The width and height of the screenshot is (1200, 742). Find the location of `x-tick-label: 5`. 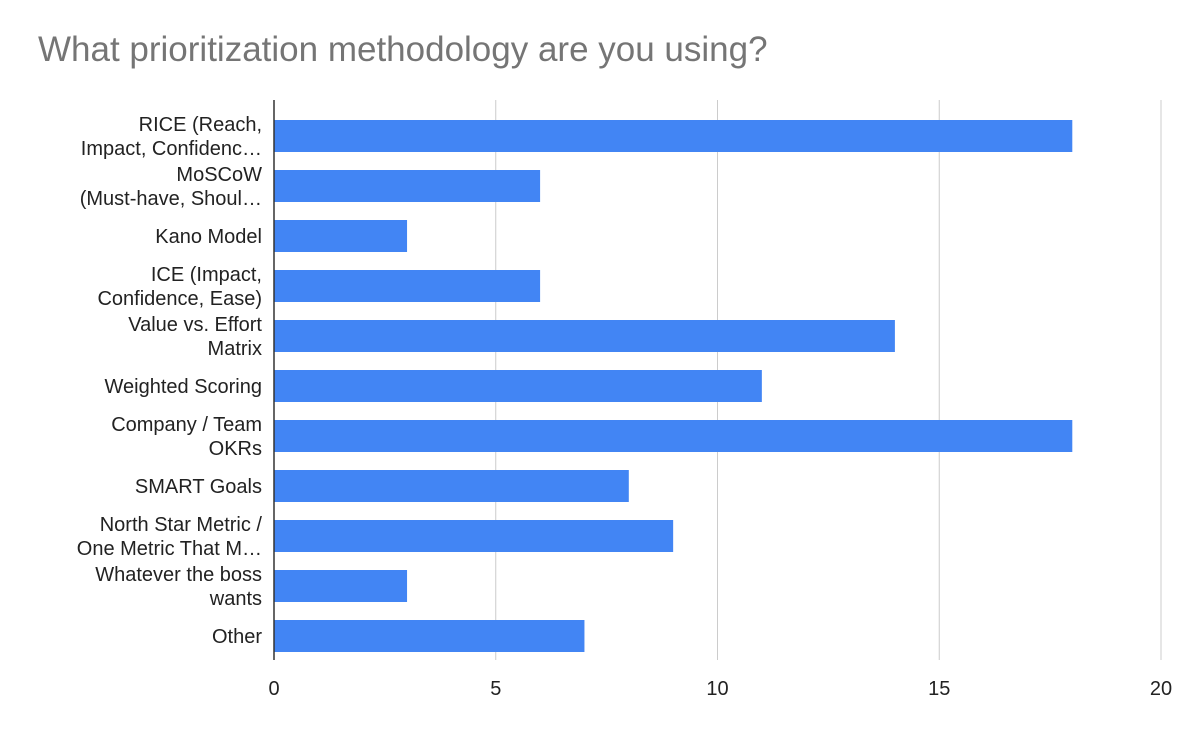

x-tick-label: 5 is located at coordinates (495, 689).